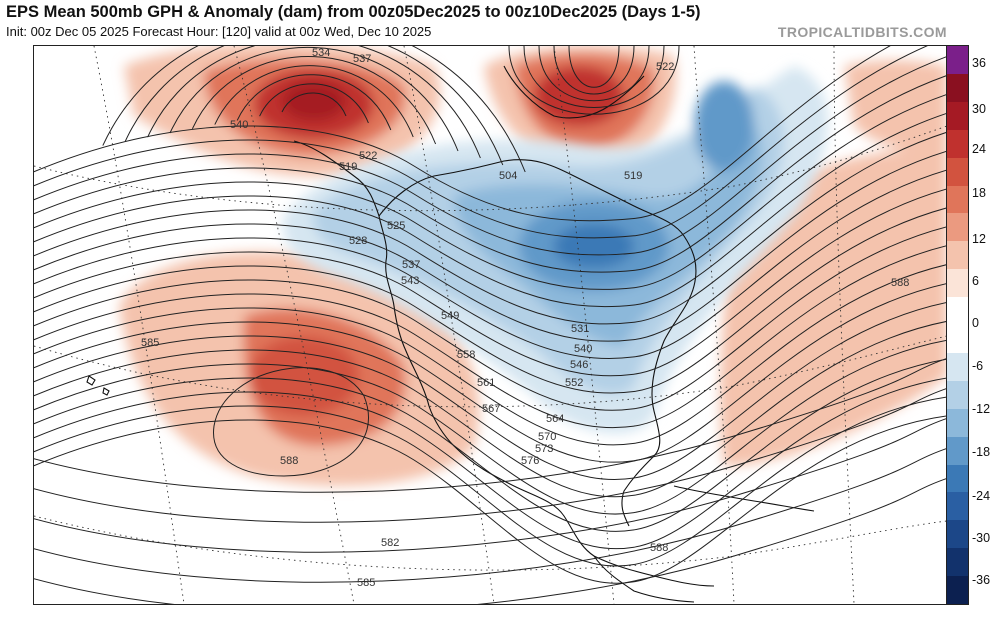  I want to click on source-watermark: TROPICALTIDBITS.COM, so click(862, 32).